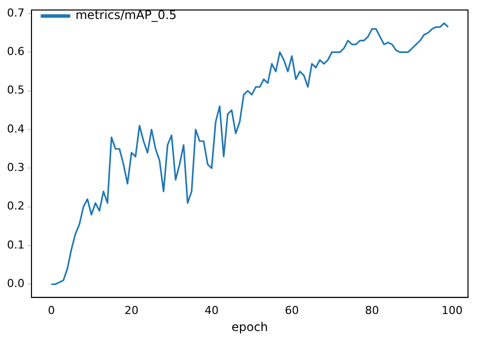 This screenshot has height=339, width=480. What do you see at coordinates (15, 90) in the screenshot?
I see `y-tick-label: 0.5` at bounding box center [15, 90].